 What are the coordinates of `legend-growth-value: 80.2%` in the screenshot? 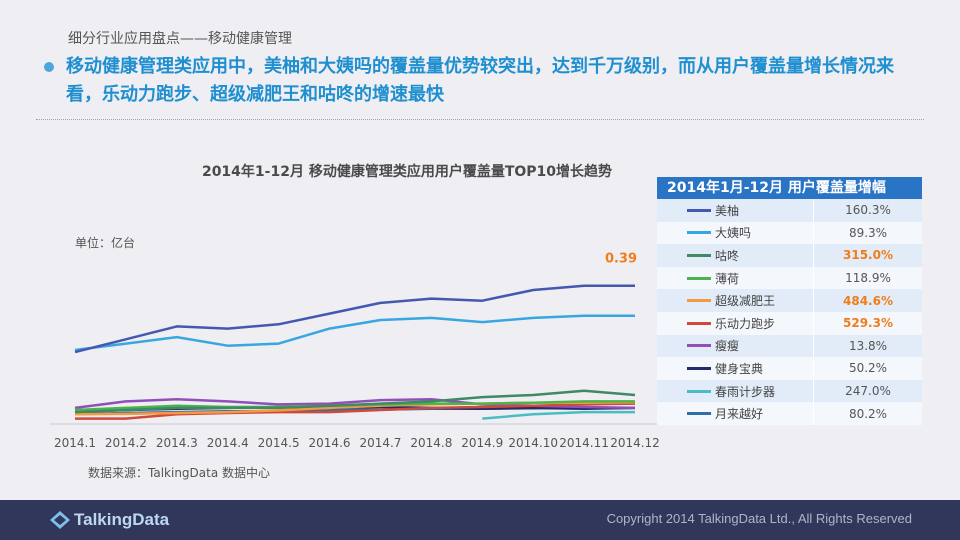 It's located at (868, 413).